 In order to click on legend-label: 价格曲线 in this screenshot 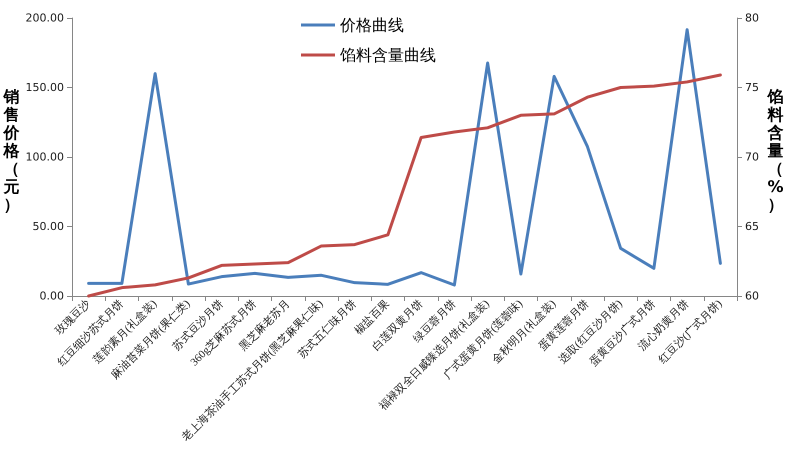, I will do `click(371, 25)`.